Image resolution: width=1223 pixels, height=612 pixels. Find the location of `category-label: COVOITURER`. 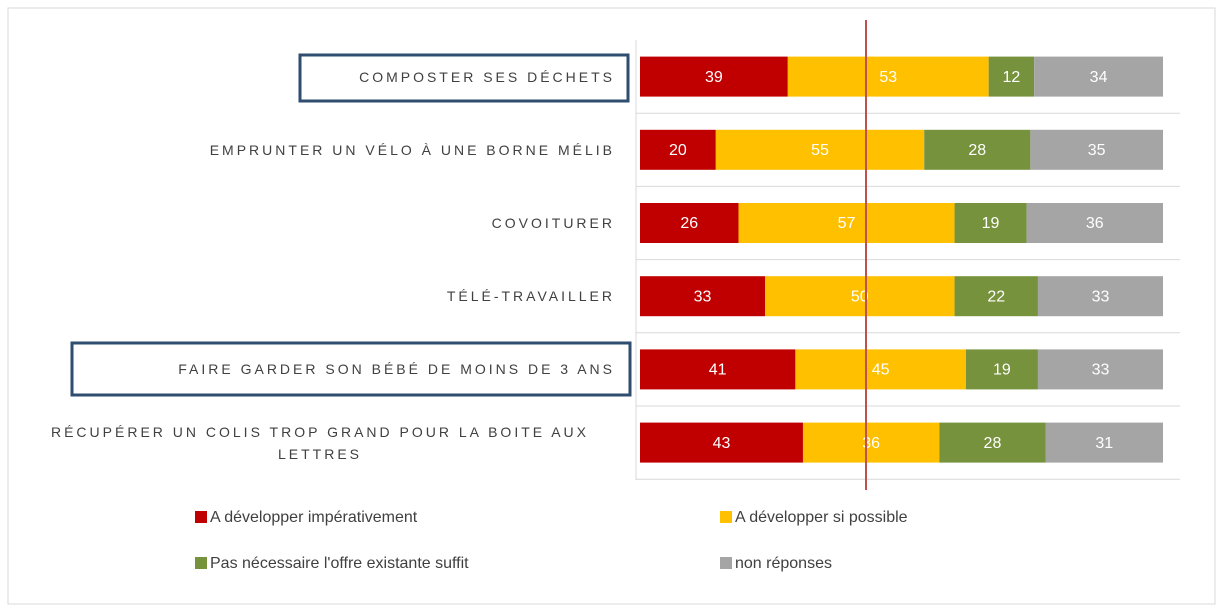

category-label: COVOITURER is located at coordinates (553, 223).